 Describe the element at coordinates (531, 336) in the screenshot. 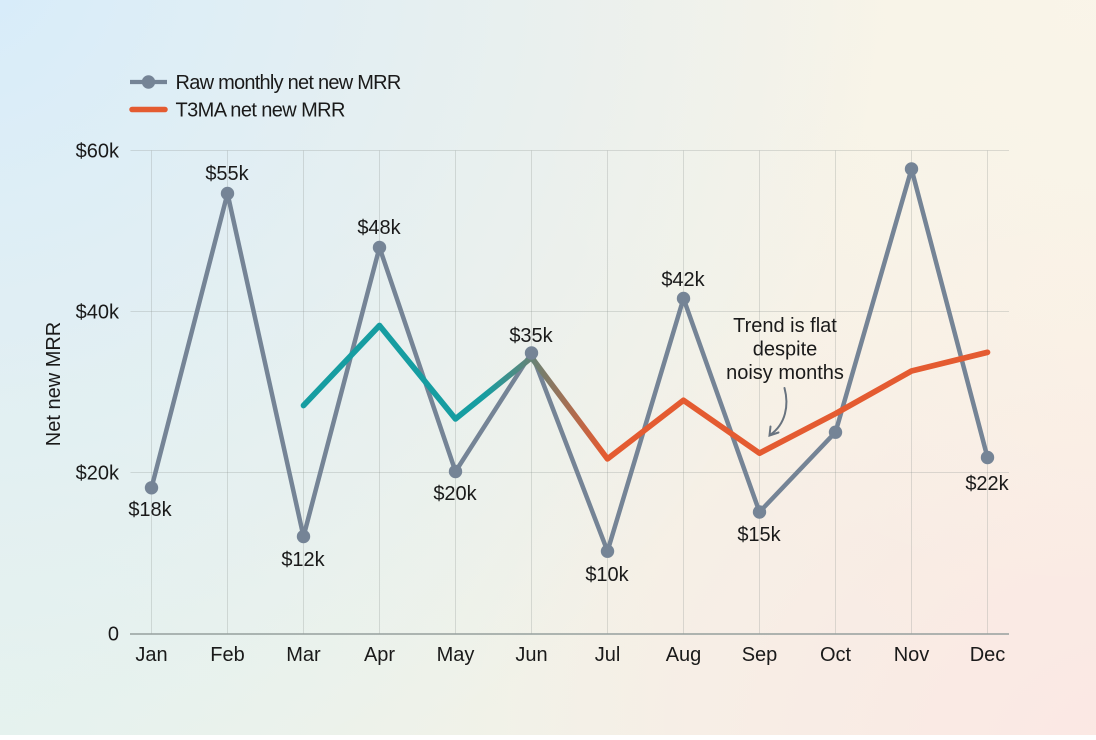

I see `svg-text: $35k` at that location.